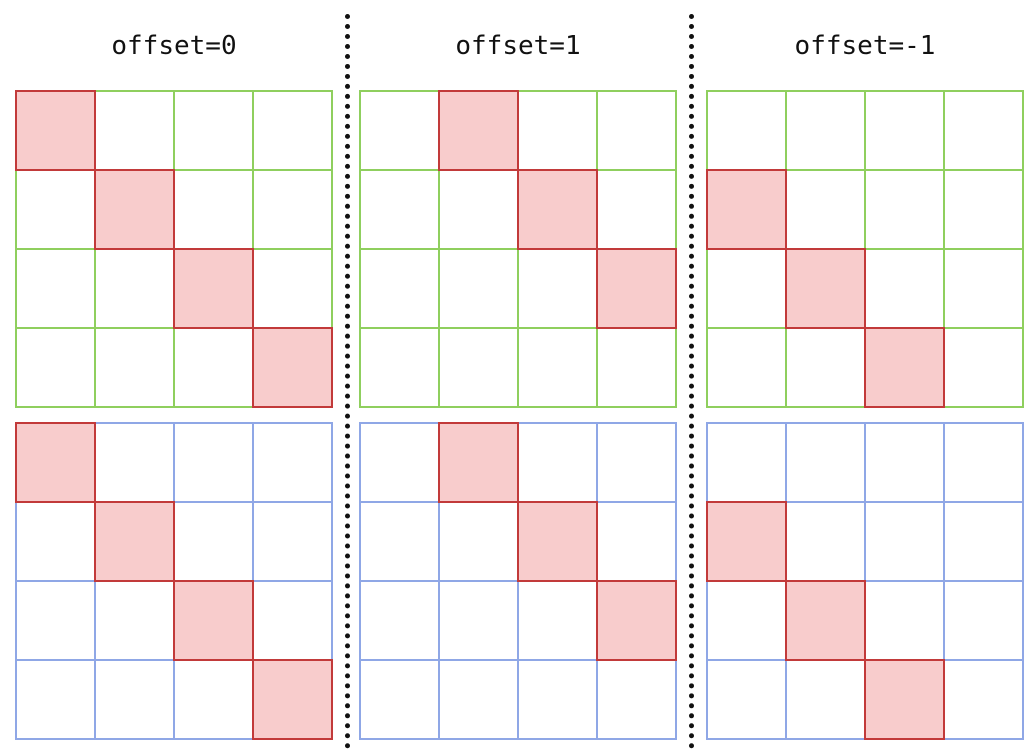  Describe the element at coordinates (691, 381) in the screenshot. I see `dotted-divider-right` at that location.